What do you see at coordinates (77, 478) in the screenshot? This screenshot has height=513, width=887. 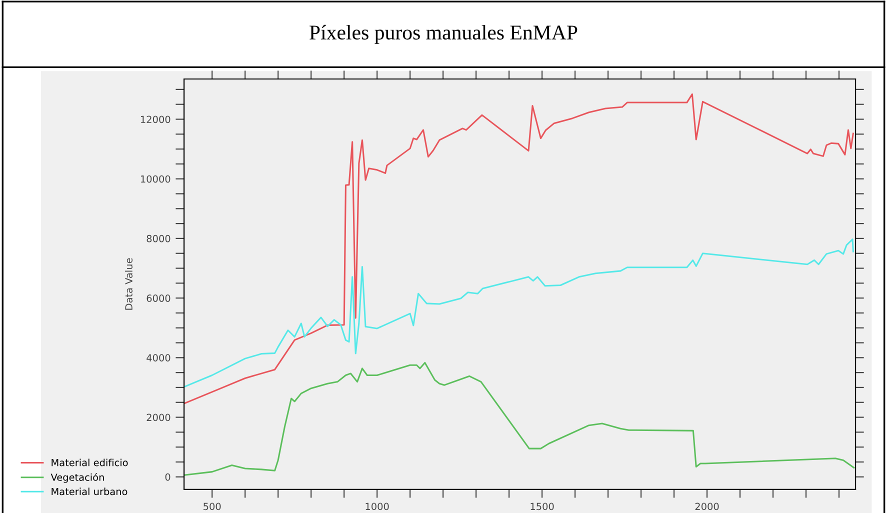 I see `legend-label: Vegetación` at bounding box center [77, 478].